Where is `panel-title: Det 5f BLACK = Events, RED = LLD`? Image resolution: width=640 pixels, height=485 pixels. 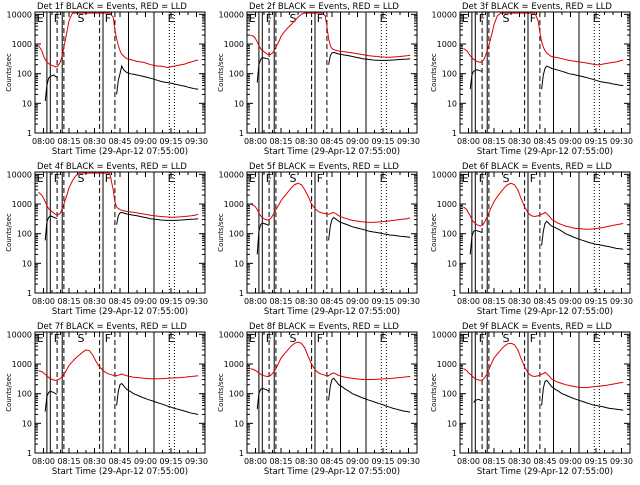
panel-title: Det 5f BLACK = Events, RED = LLD is located at coordinates (324, 167).